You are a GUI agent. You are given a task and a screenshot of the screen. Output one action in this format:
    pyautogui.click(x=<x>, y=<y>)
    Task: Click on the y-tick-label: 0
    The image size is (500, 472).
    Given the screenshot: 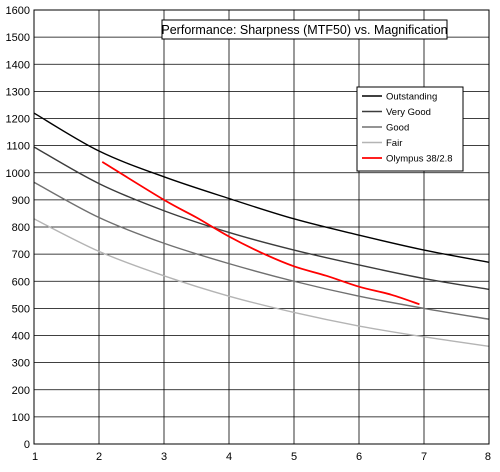 What is the action you would take?
    pyautogui.click(x=27, y=445)
    